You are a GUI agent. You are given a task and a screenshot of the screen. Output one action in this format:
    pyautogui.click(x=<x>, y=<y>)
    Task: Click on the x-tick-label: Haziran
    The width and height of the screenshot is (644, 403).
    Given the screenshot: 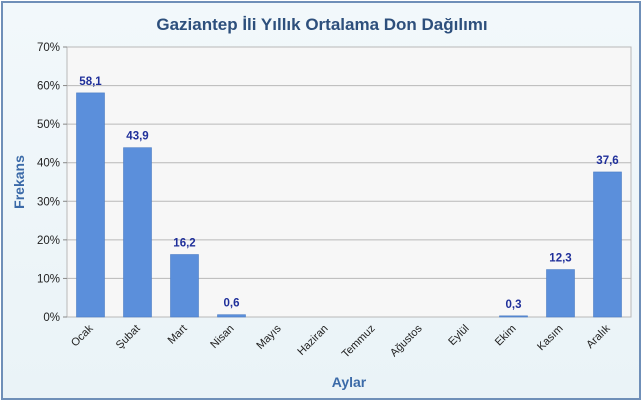 What is the action you would take?
    pyautogui.click(x=312, y=340)
    